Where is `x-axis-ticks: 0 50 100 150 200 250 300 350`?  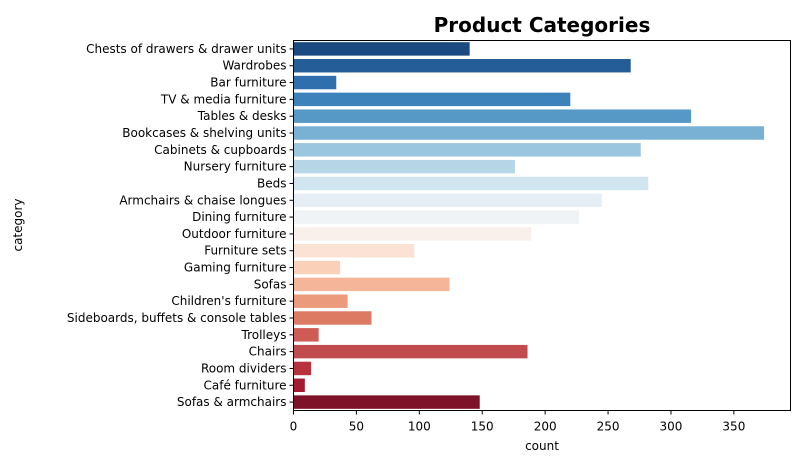 x-axis-ticks: 0 50 100 150 200 250 300 350 is located at coordinates (517, 422).